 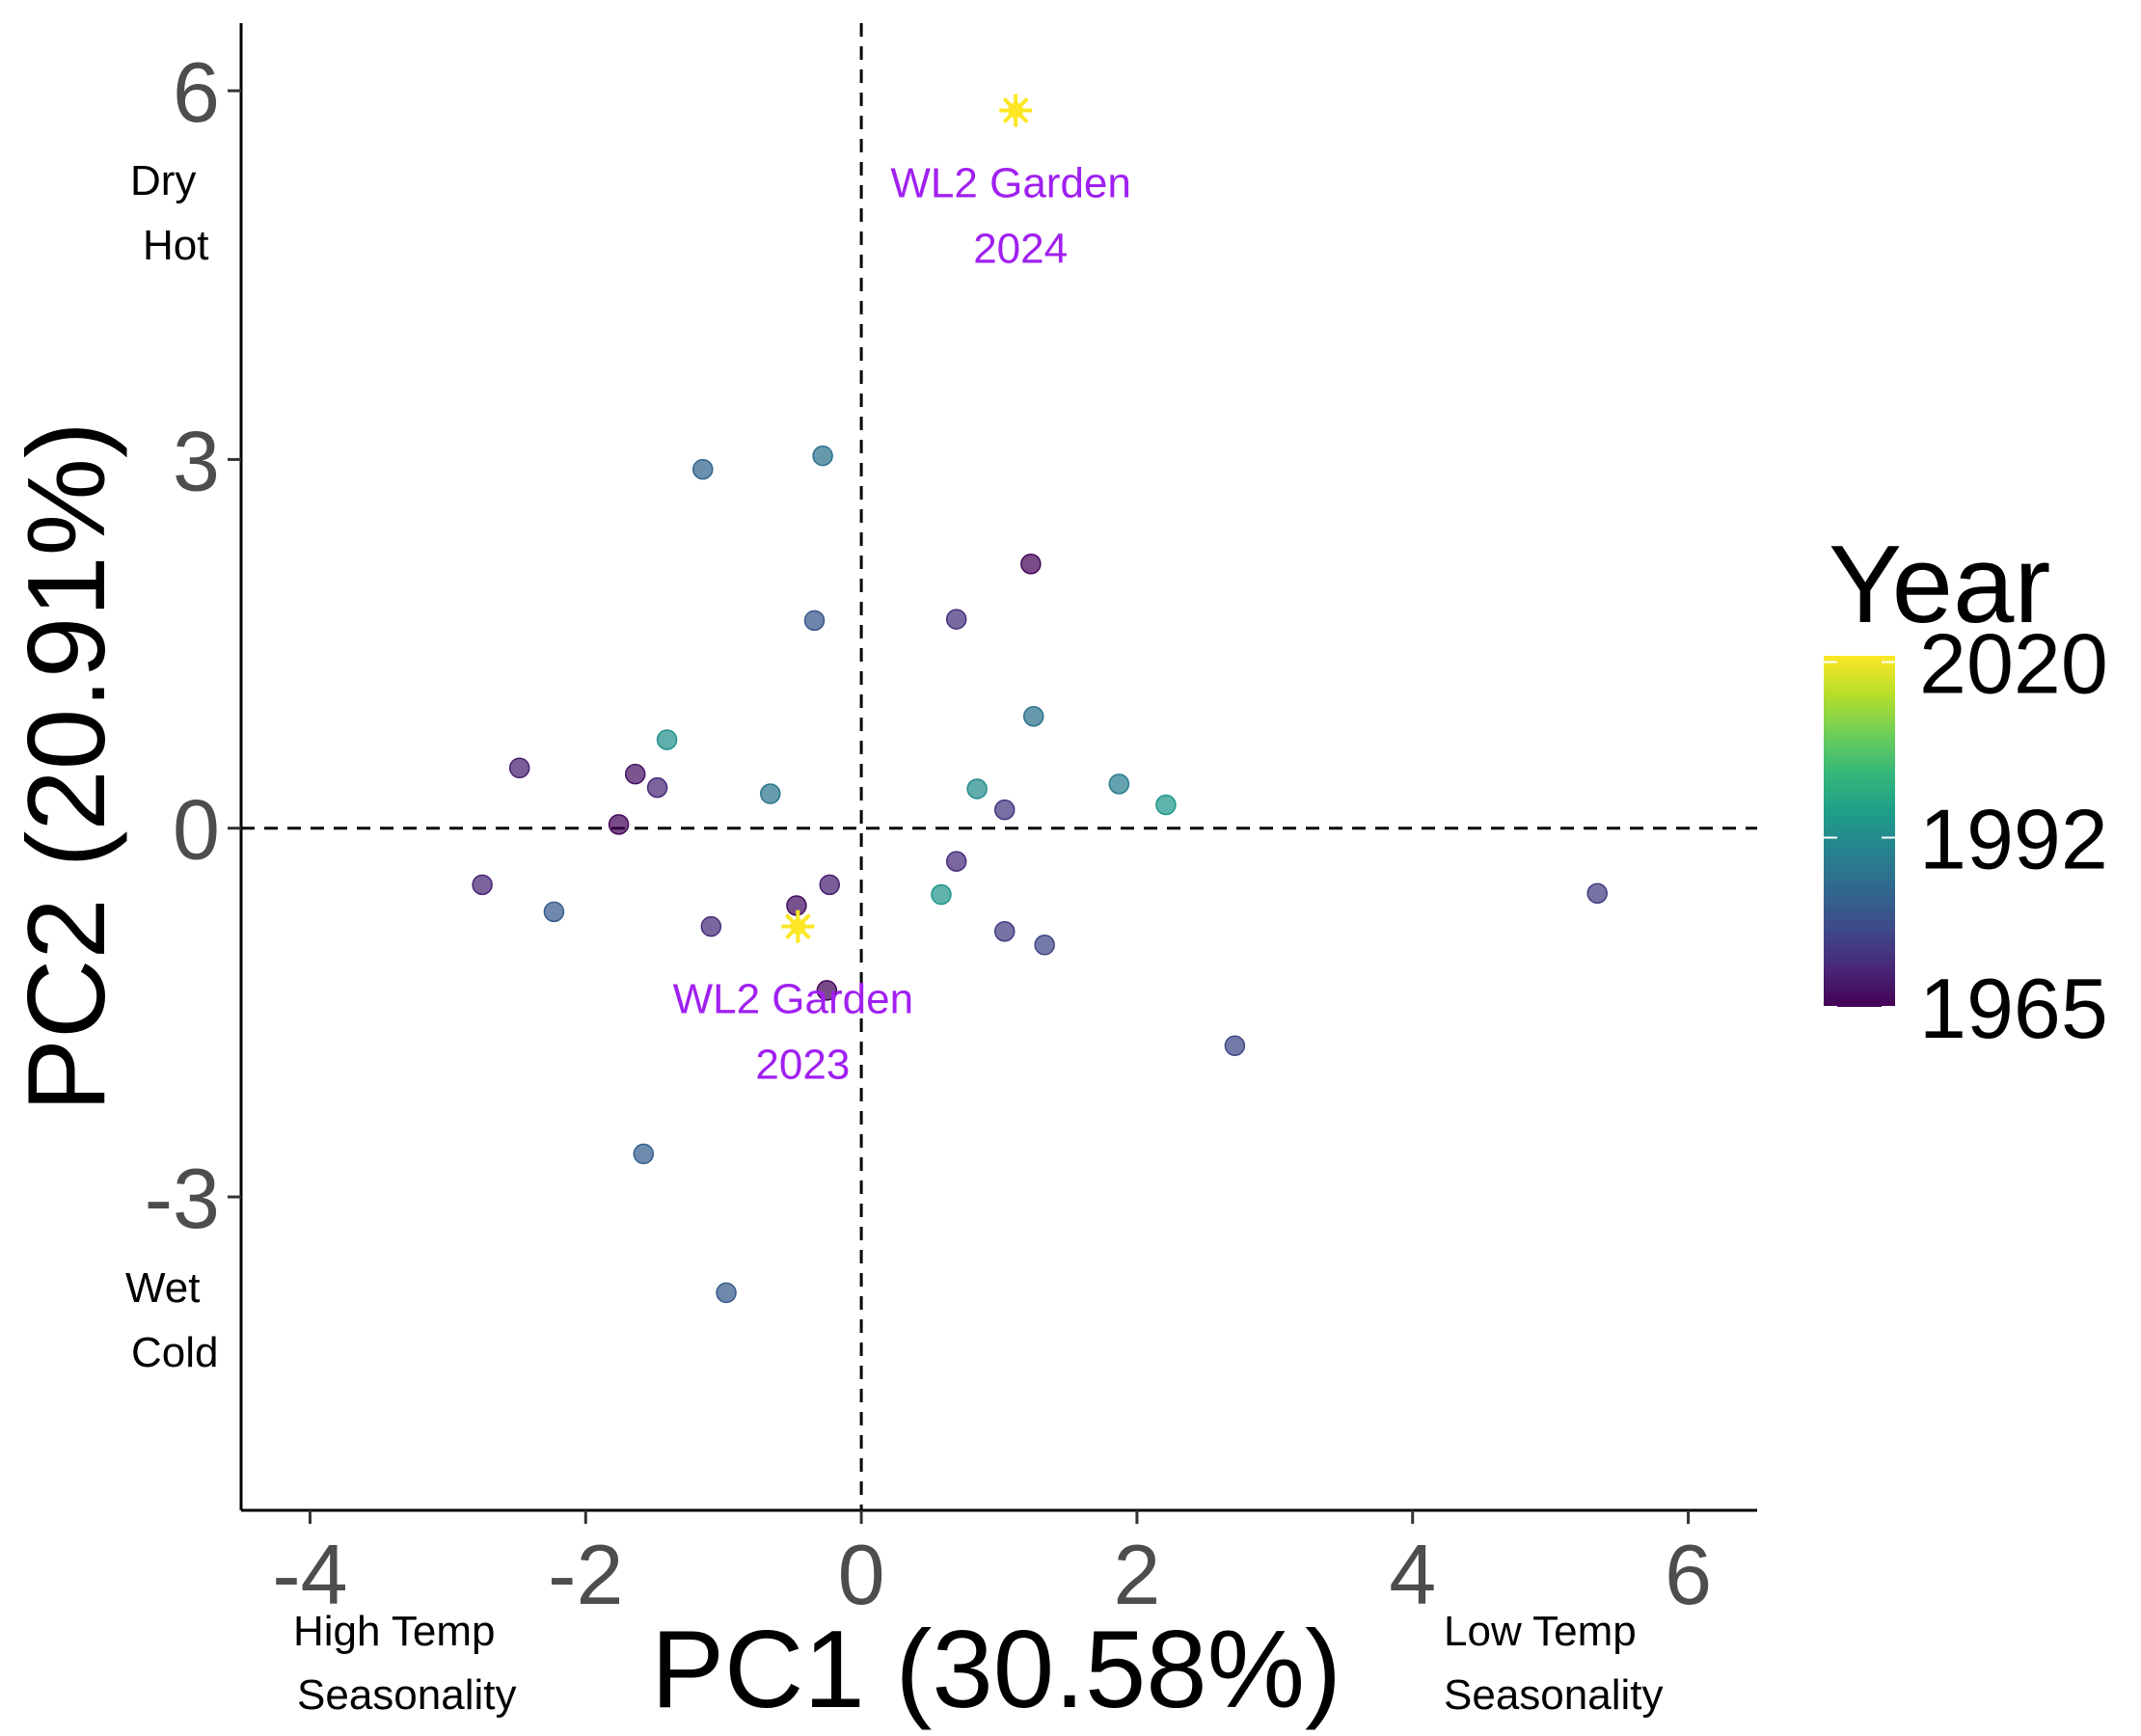 I want to click on legend-title: Year, so click(x=1940, y=585).